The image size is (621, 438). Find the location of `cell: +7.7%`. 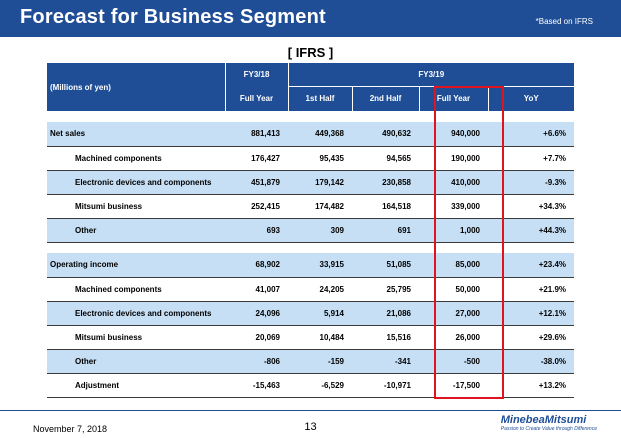

cell: +7.7% is located at coordinates (531, 158).